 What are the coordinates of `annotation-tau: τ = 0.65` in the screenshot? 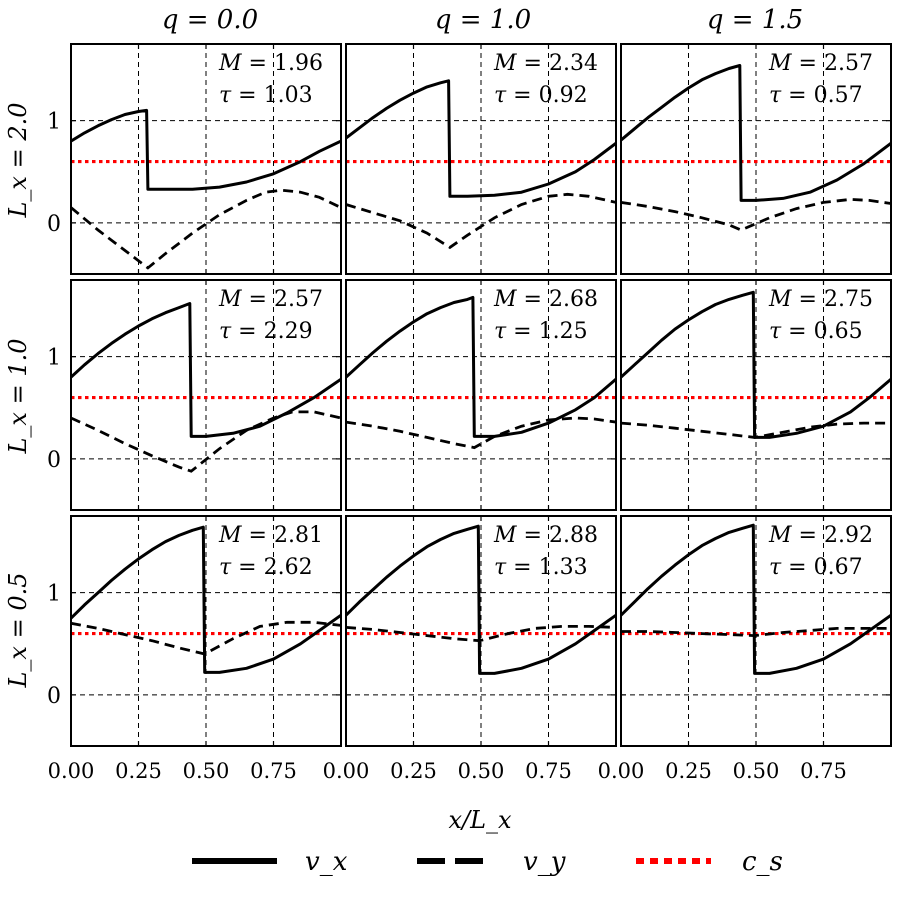 It's located at (816, 331).